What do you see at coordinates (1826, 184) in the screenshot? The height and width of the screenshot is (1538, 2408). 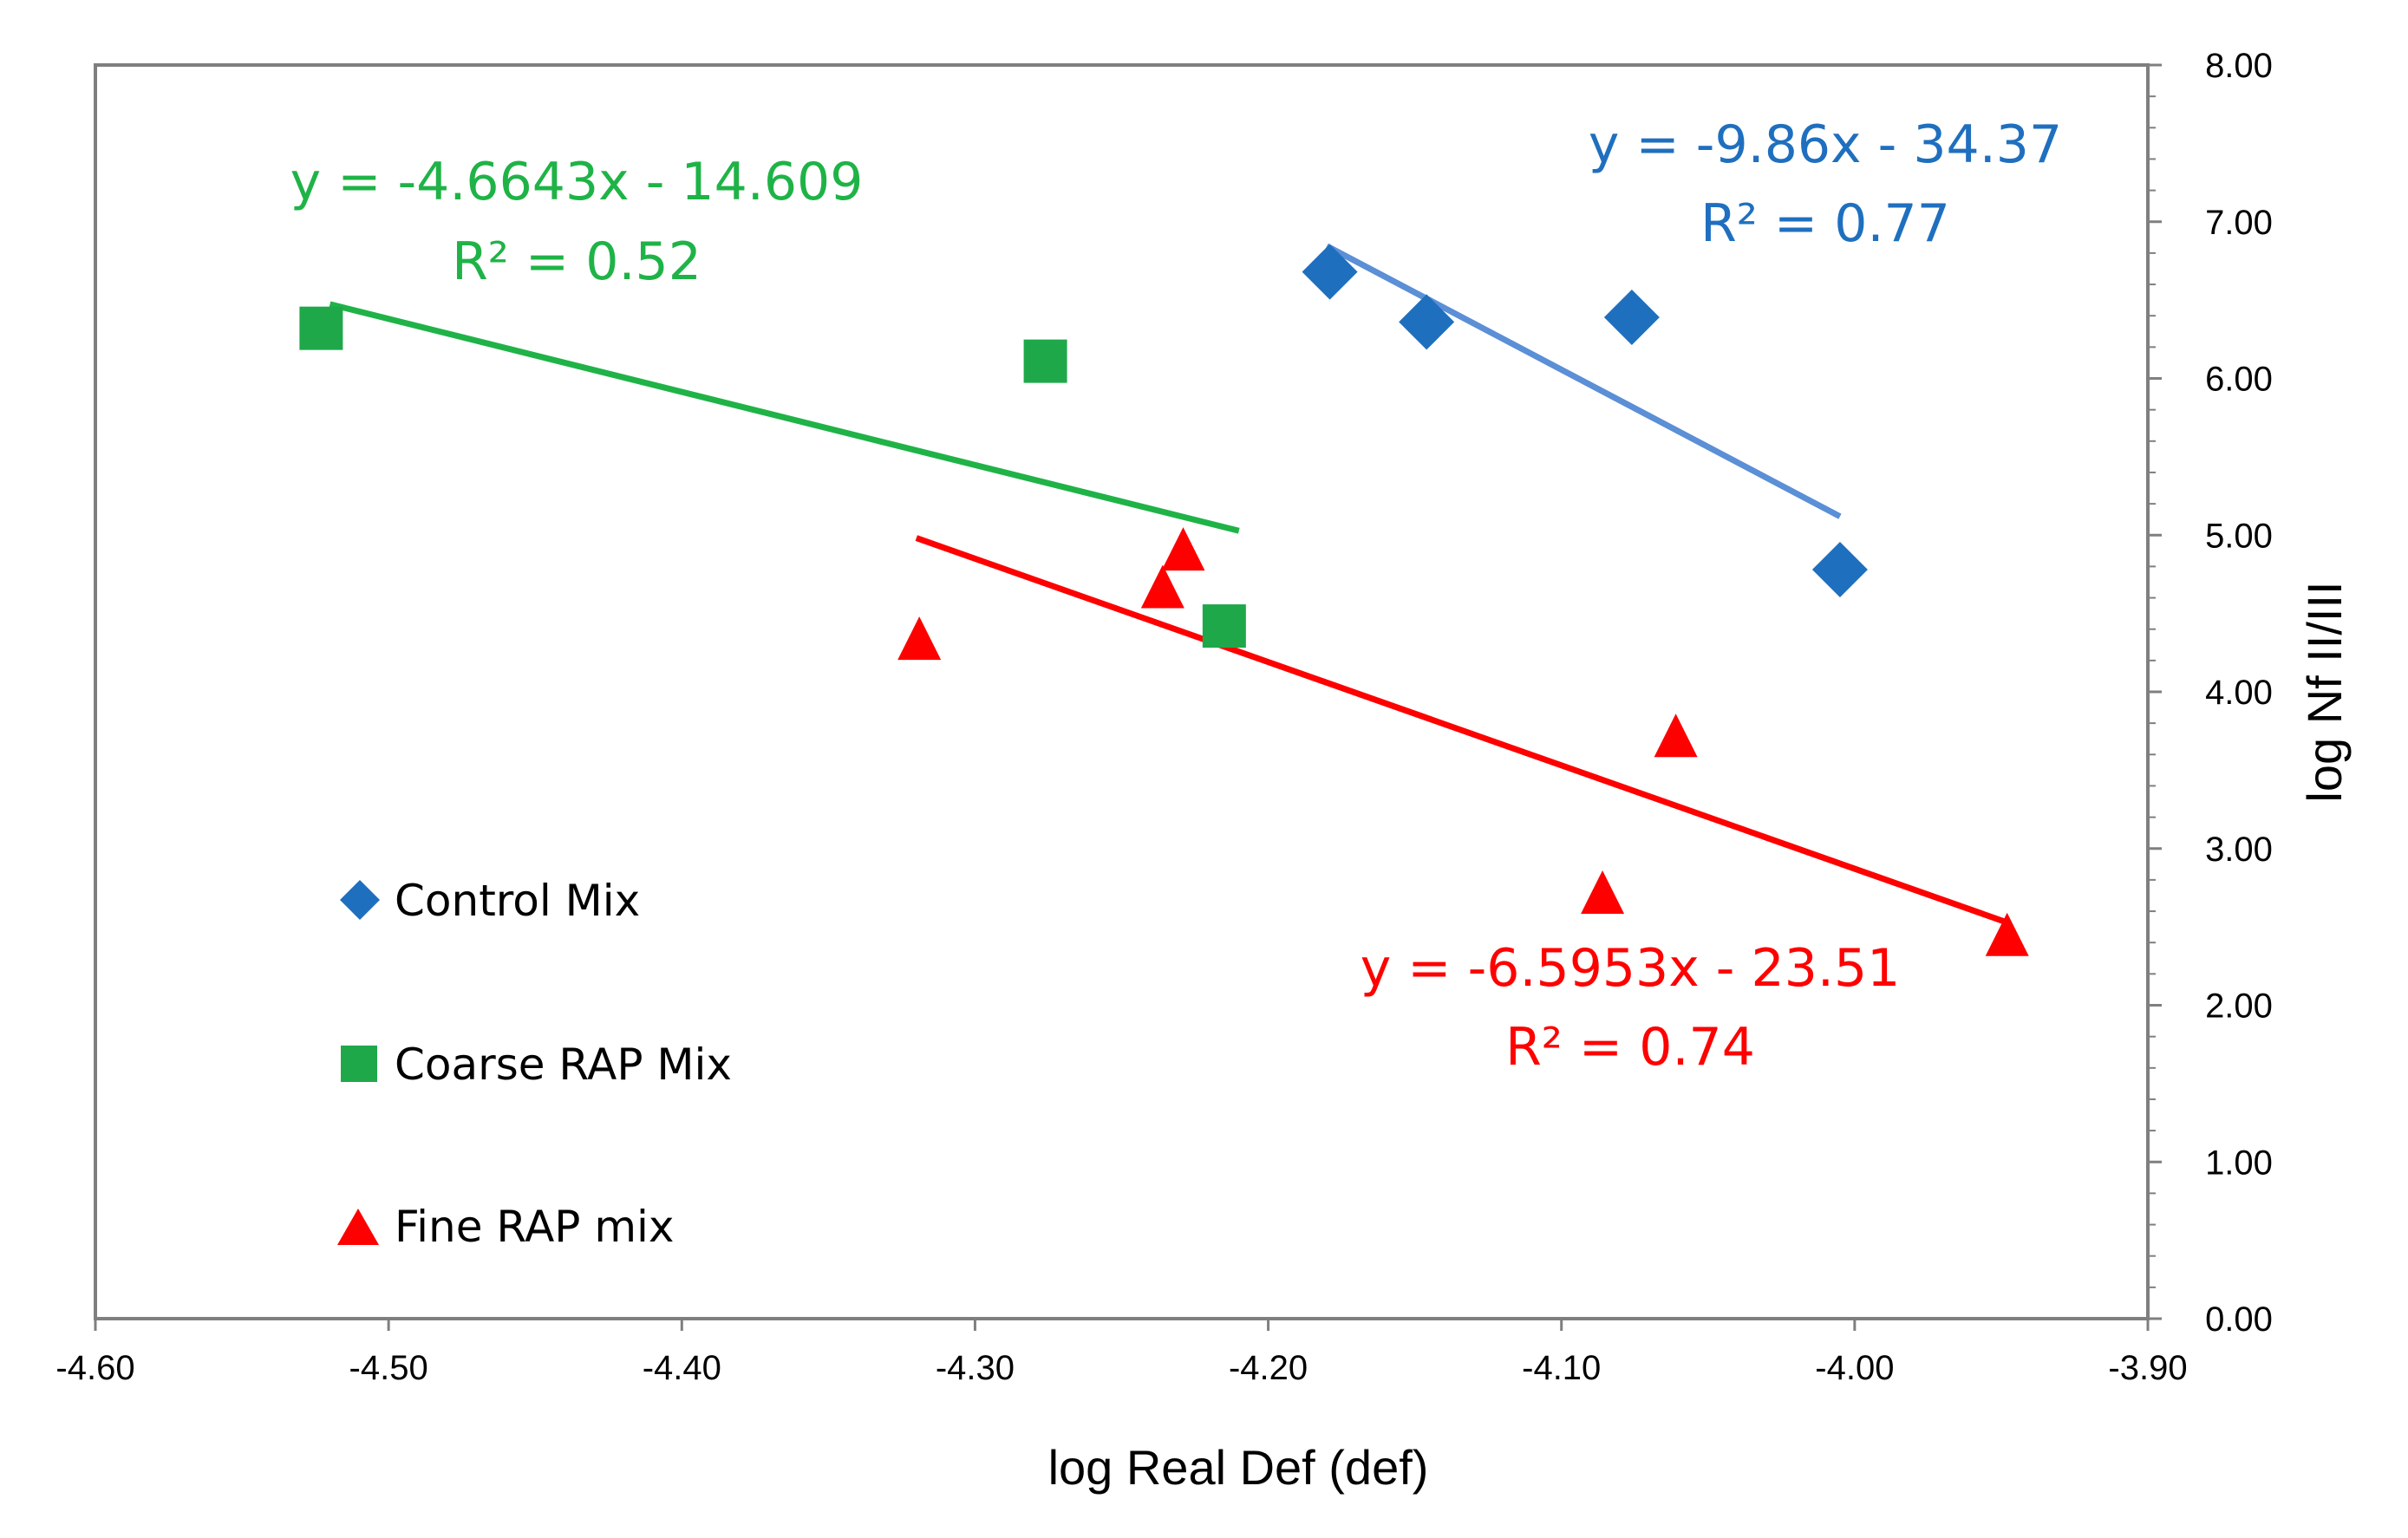 I see `trendline-annotation-control: y = -9.86x - 34.37 R² = 0.77` at bounding box center [1826, 184].